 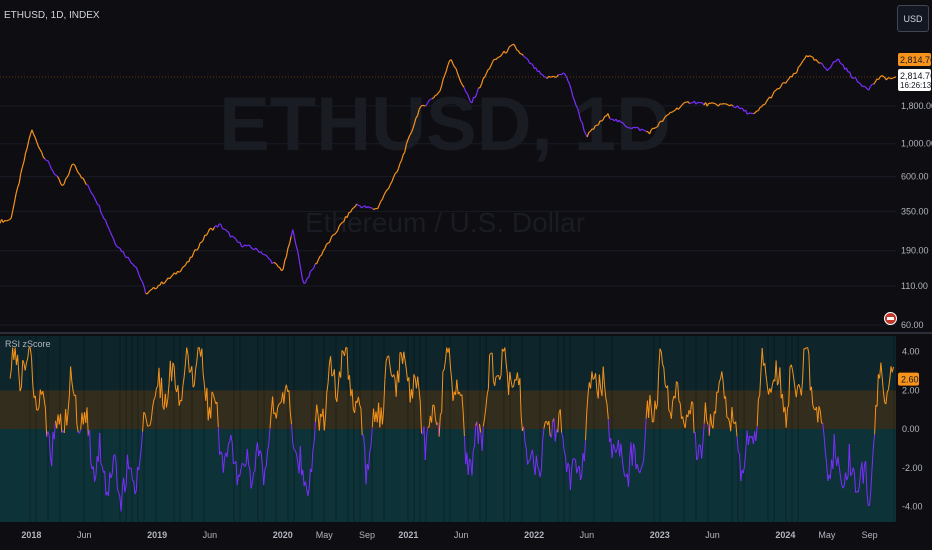 What do you see at coordinates (912, 325) in the screenshot?
I see `price-tick-label: 60.00` at bounding box center [912, 325].